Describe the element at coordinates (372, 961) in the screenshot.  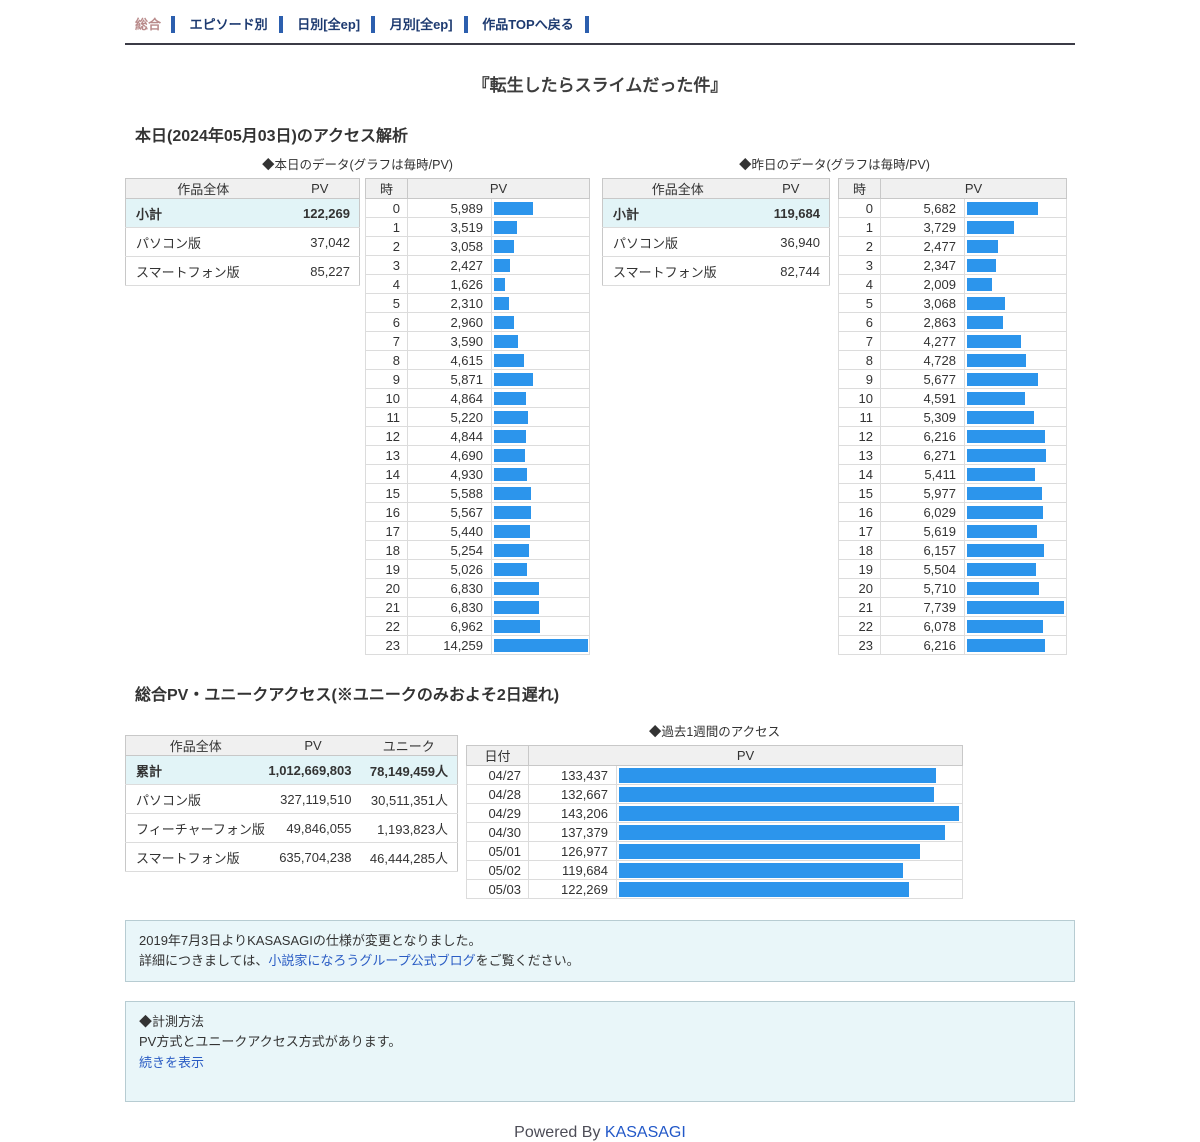
I see `official-blog-link: 小説家になろうグループ公式ブログ` at that location.